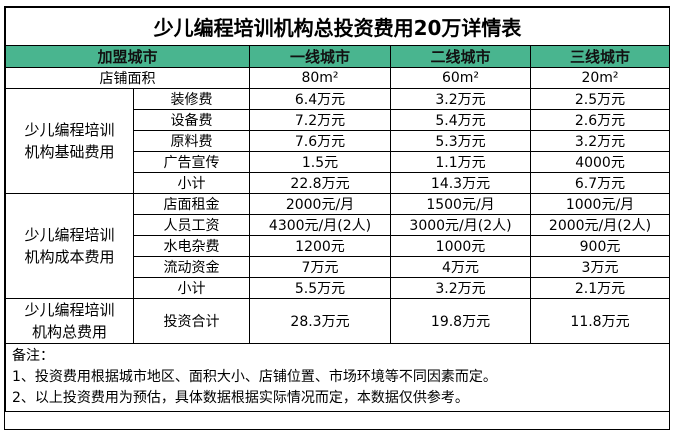 The width and height of the screenshot is (675, 435). I want to click on notes-line-2: 2、以上投资费用为预估，具体数据根据实际情况而定，本数据仅供参考。, so click(240, 398).